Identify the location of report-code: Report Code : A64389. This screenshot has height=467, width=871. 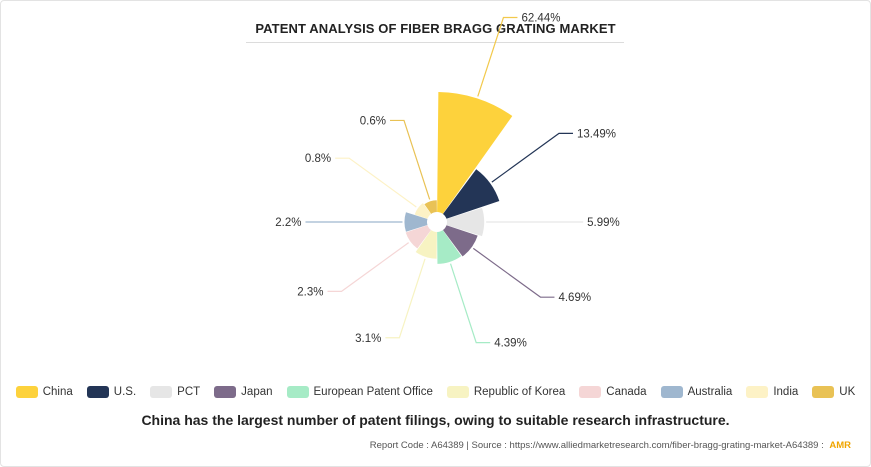
(416, 445).